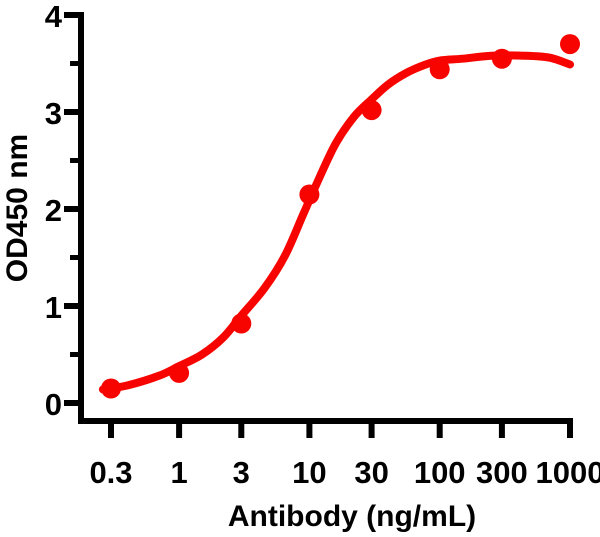 The image size is (600, 537). Describe the element at coordinates (568, 472) in the screenshot. I see `x-tick-label: 1000` at that location.